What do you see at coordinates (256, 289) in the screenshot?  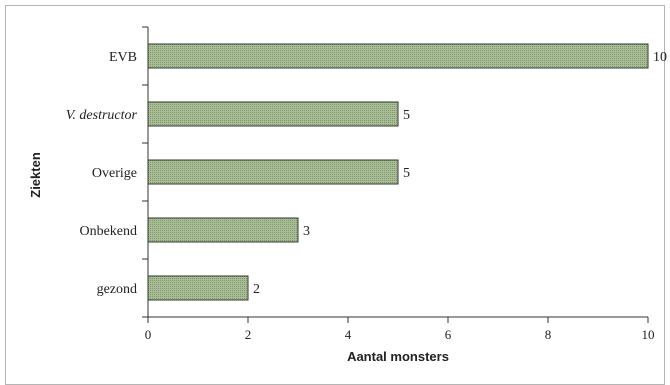 I see `data-label: 2` at bounding box center [256, 289].